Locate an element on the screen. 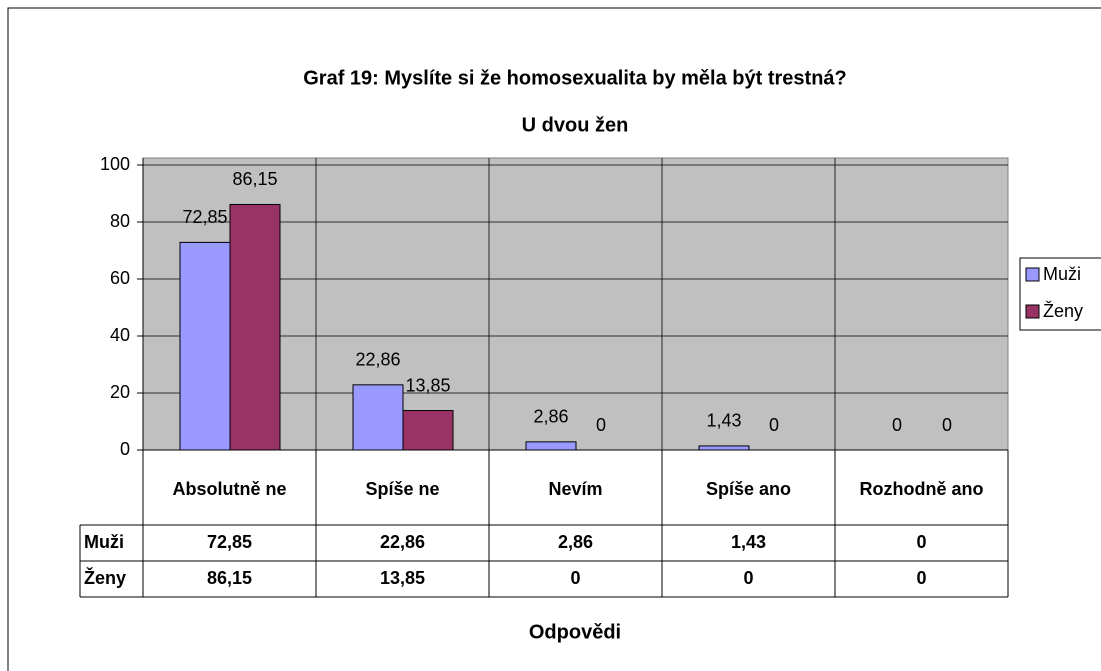 The width and height of the screenshot is (1101, 671). data-label: 22,86 is located at coordinates (377, 360).